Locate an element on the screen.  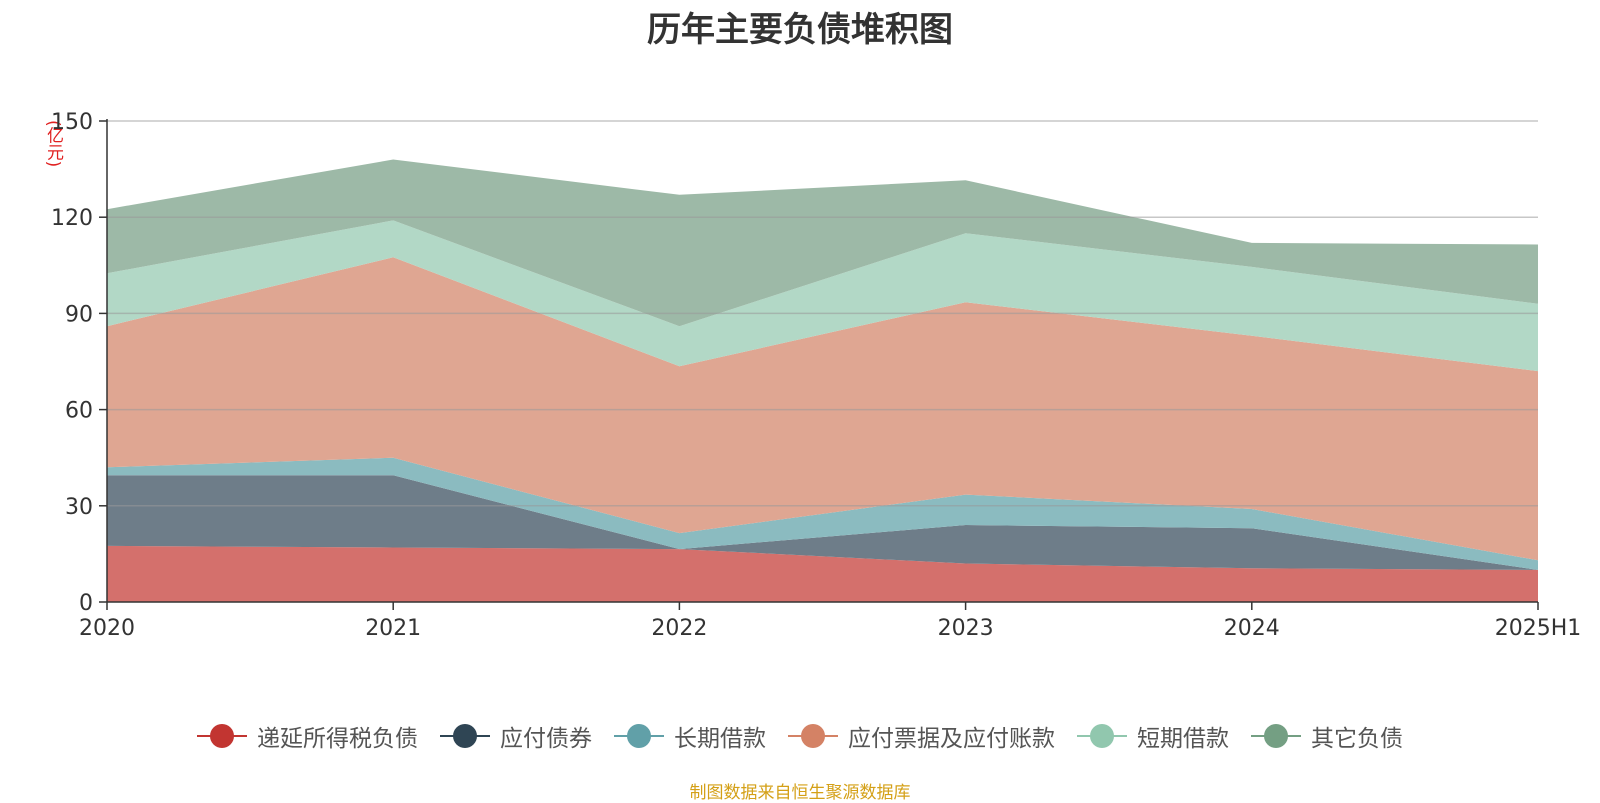
legend-item-6: 其它负债 is located at coordinates (1327, 736).